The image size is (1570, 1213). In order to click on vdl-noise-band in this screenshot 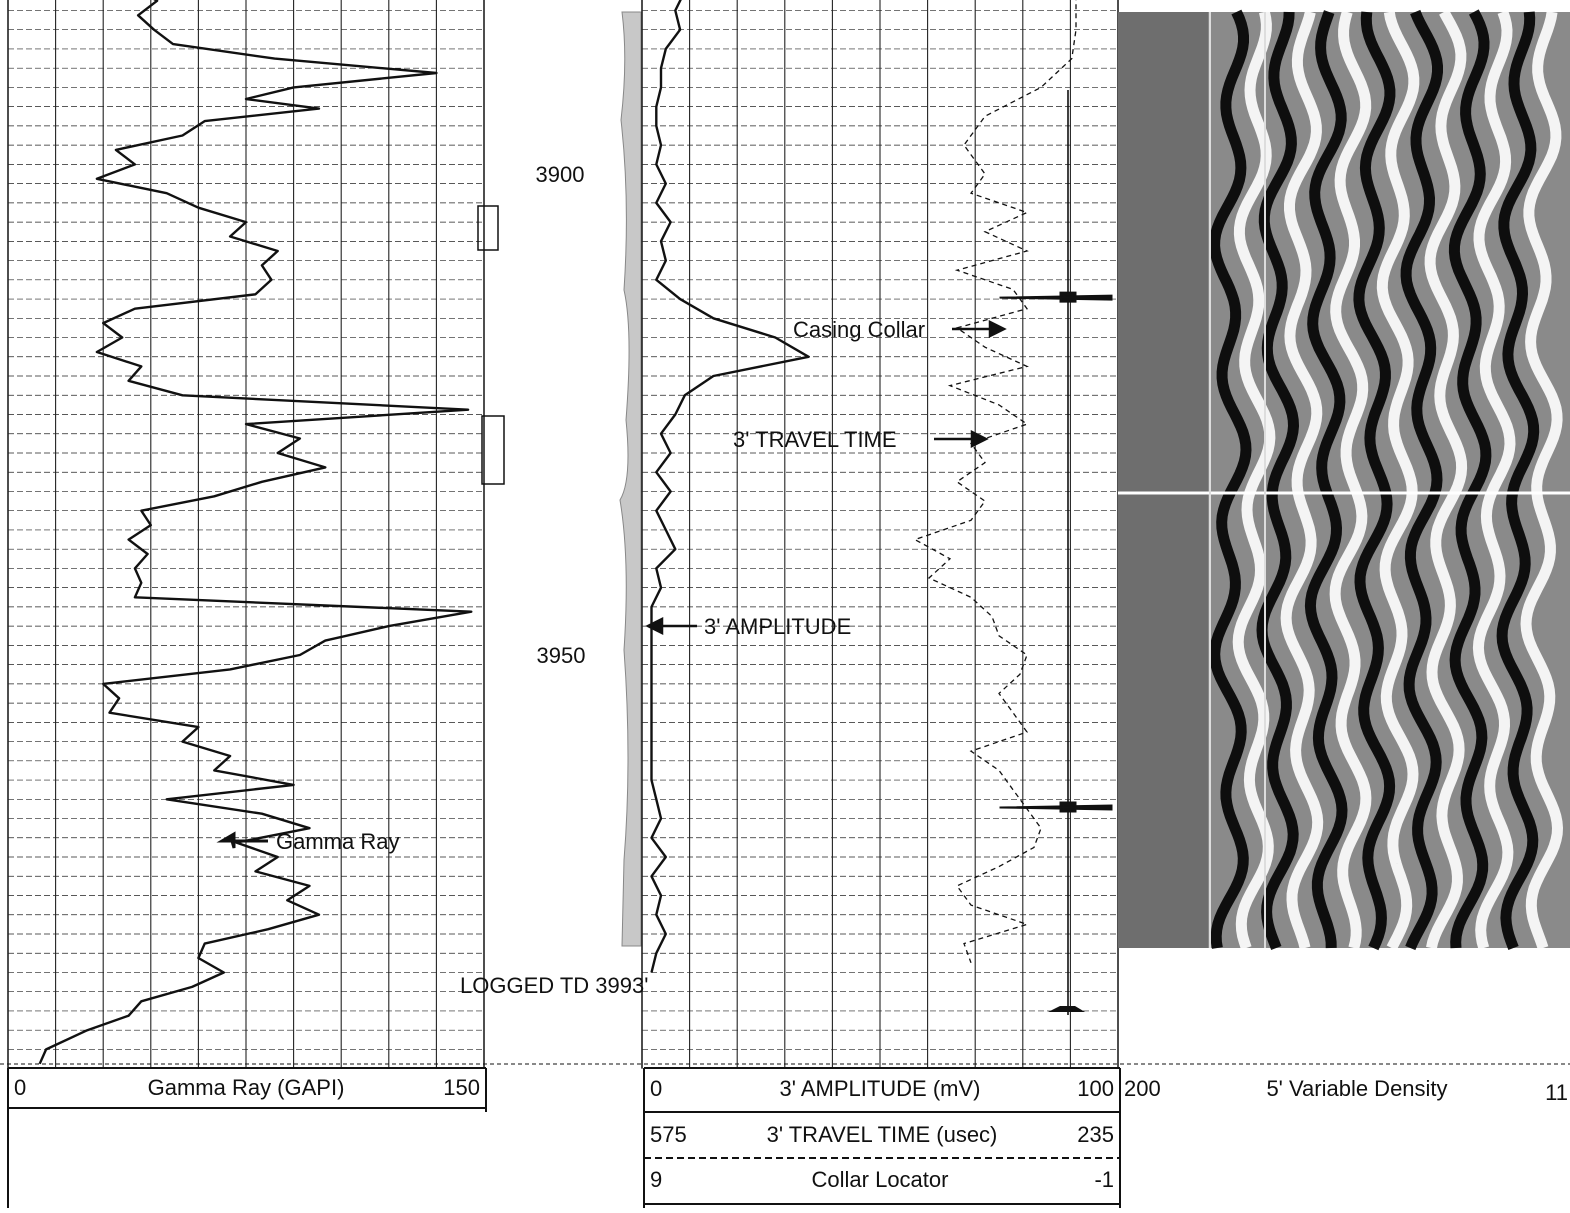, I will do `click(1163, 480)`.